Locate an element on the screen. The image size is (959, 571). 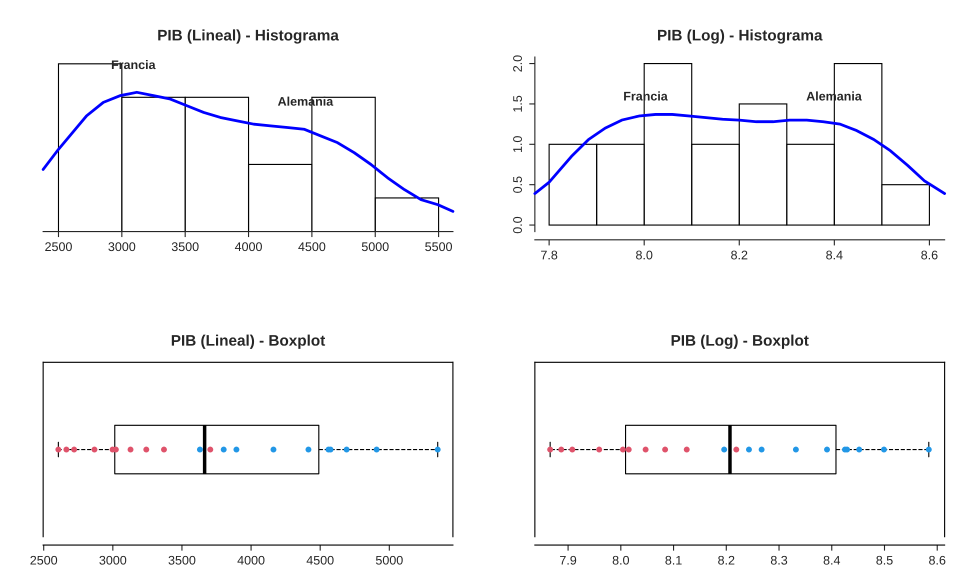
x-tick-label: 7.9 is located at coordinates (568, 560).